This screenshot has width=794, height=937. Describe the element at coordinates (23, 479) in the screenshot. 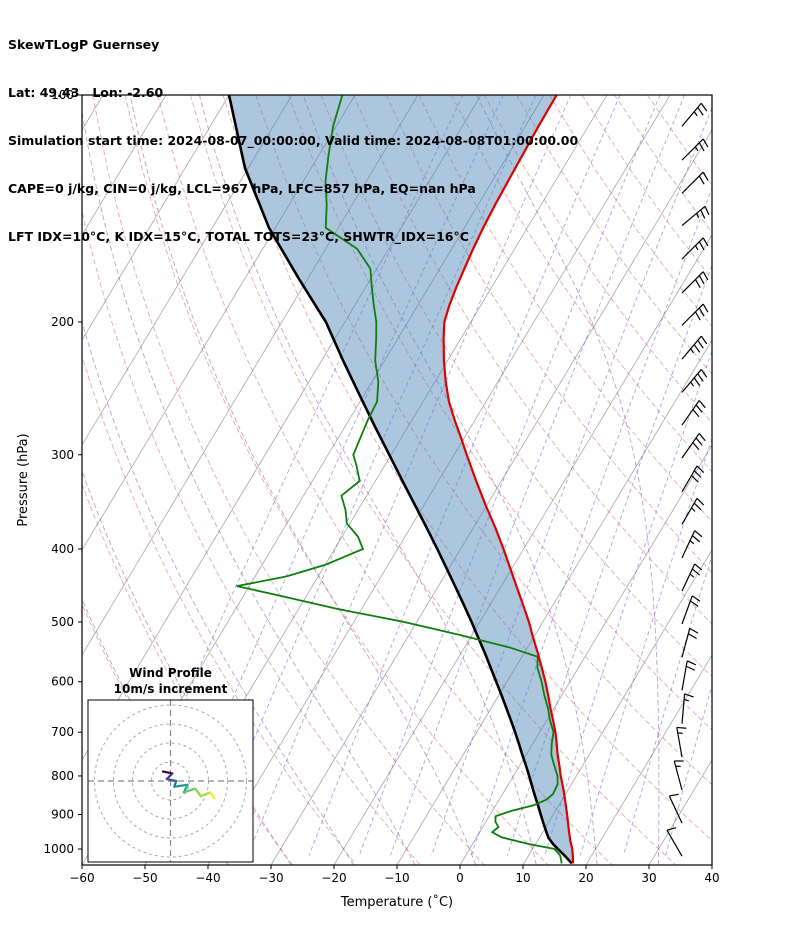

I see `y-axis-label: Pressure (hPa)` at that location.